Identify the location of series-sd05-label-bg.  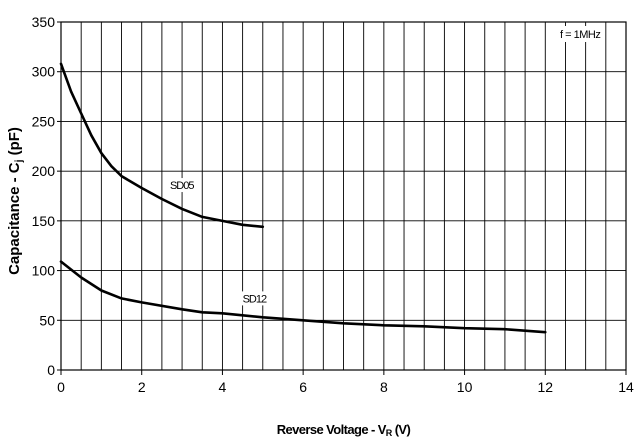
(181, 185).